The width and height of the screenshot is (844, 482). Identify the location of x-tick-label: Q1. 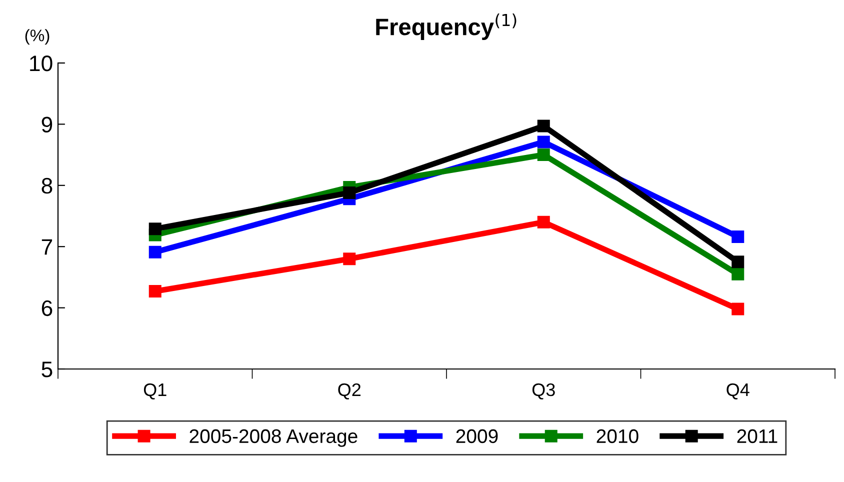
(155, 391).